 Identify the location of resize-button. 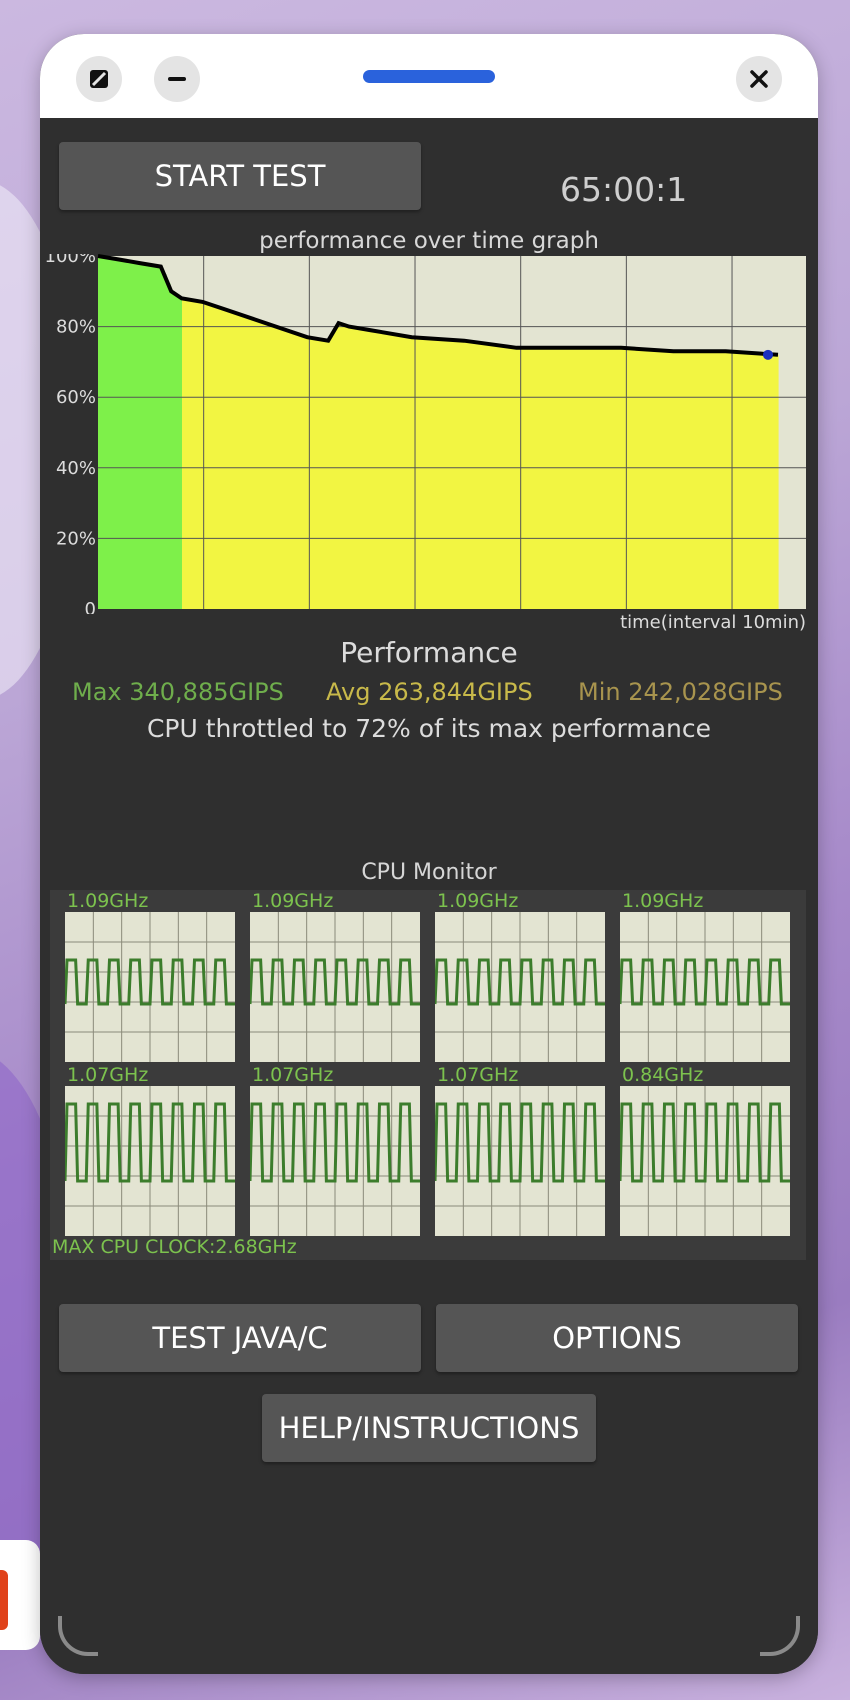
(99, 79).